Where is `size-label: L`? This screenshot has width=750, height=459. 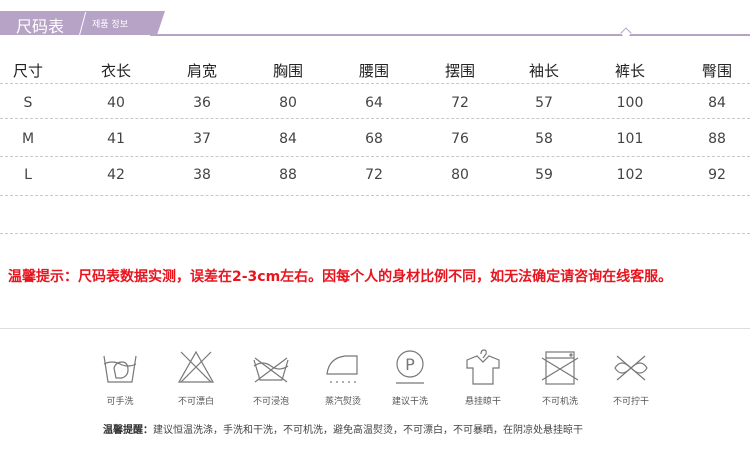
size-label: L is located at coordinates (28, 175).